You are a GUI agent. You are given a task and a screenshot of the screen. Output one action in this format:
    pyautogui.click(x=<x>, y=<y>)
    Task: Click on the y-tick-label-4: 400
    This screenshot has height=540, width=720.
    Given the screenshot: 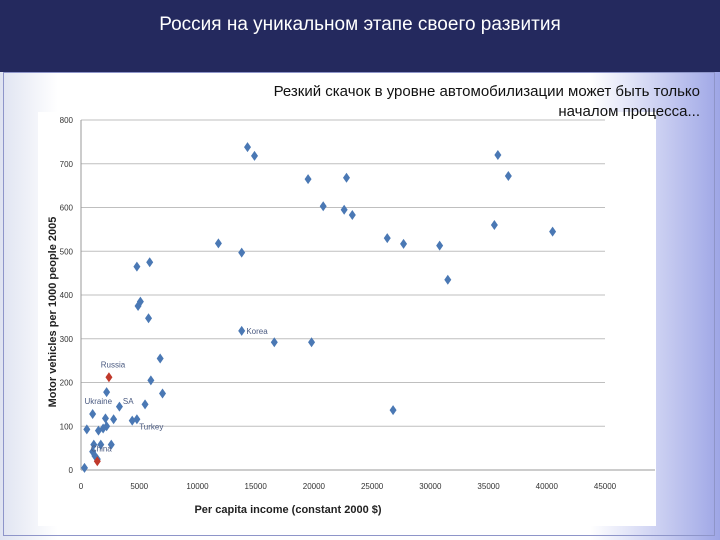 What is the action you would take?
    pyautogui.click(x=67, y=295)
    